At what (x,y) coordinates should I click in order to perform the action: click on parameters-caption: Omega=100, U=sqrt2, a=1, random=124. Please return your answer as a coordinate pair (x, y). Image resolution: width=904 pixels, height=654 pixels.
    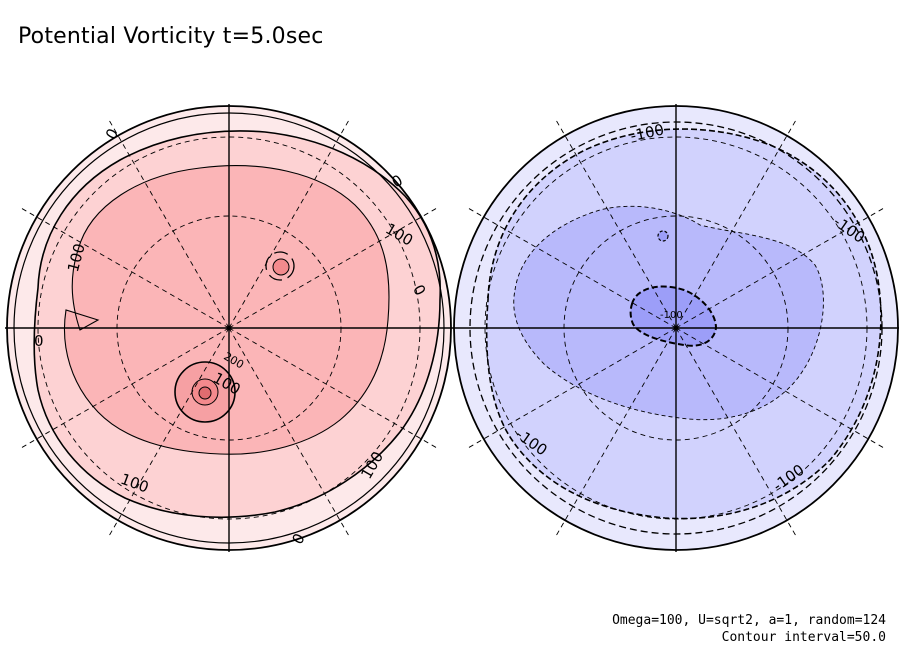
    Looking at the image, I should click on (749, 620).